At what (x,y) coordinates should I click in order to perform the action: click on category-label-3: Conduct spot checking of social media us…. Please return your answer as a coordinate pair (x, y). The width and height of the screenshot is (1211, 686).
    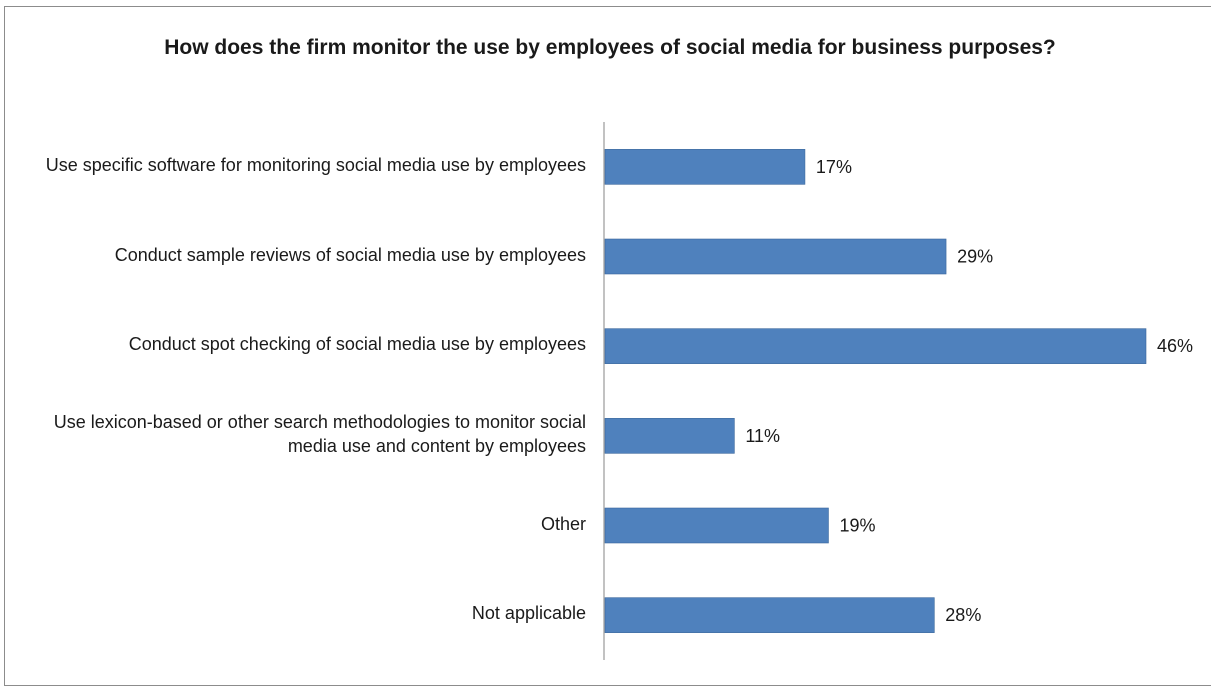
    Looking at the image, I should click on (357, 344).